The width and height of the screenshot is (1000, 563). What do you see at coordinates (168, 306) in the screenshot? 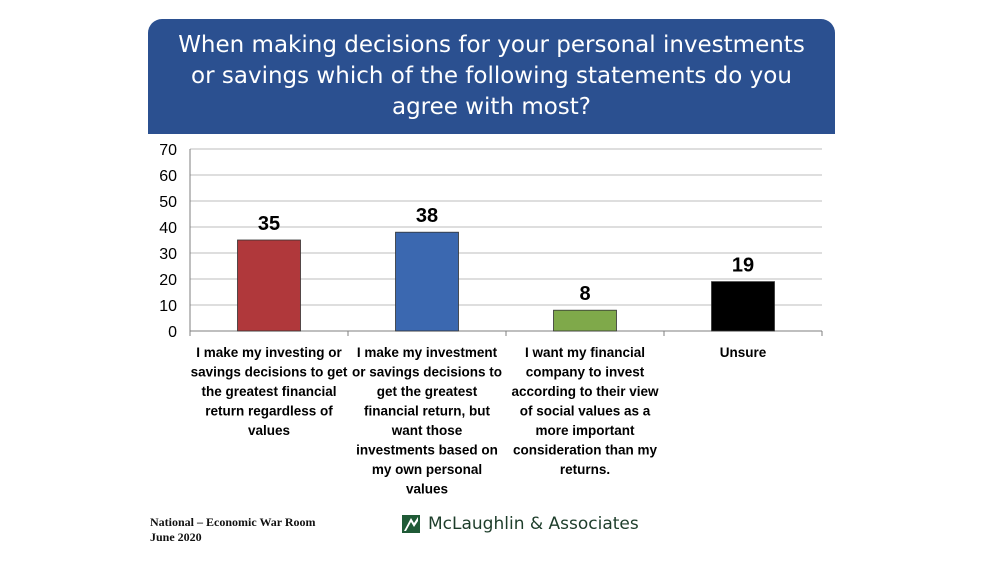
I see `y-tick-label: 10` at bounding box center [168, 306].